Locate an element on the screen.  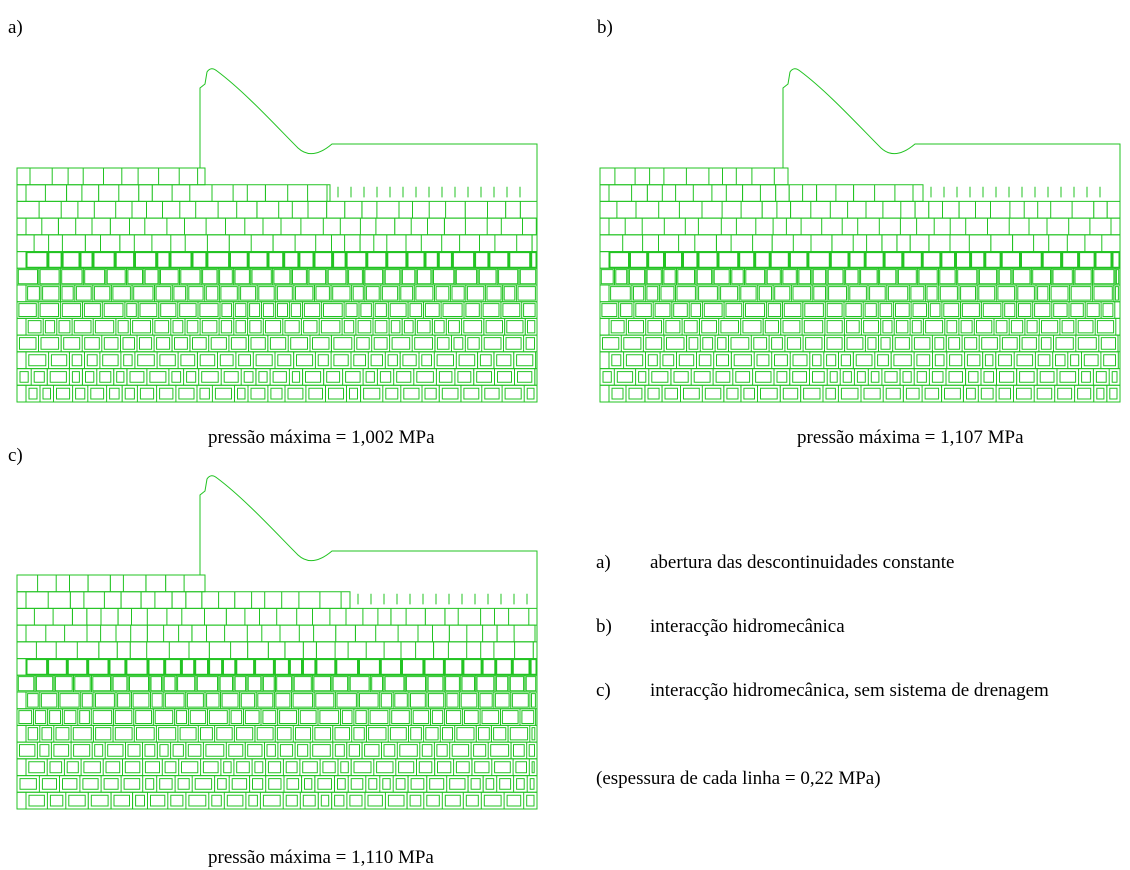
legend-label: b) is located at coordinates (604, 626).